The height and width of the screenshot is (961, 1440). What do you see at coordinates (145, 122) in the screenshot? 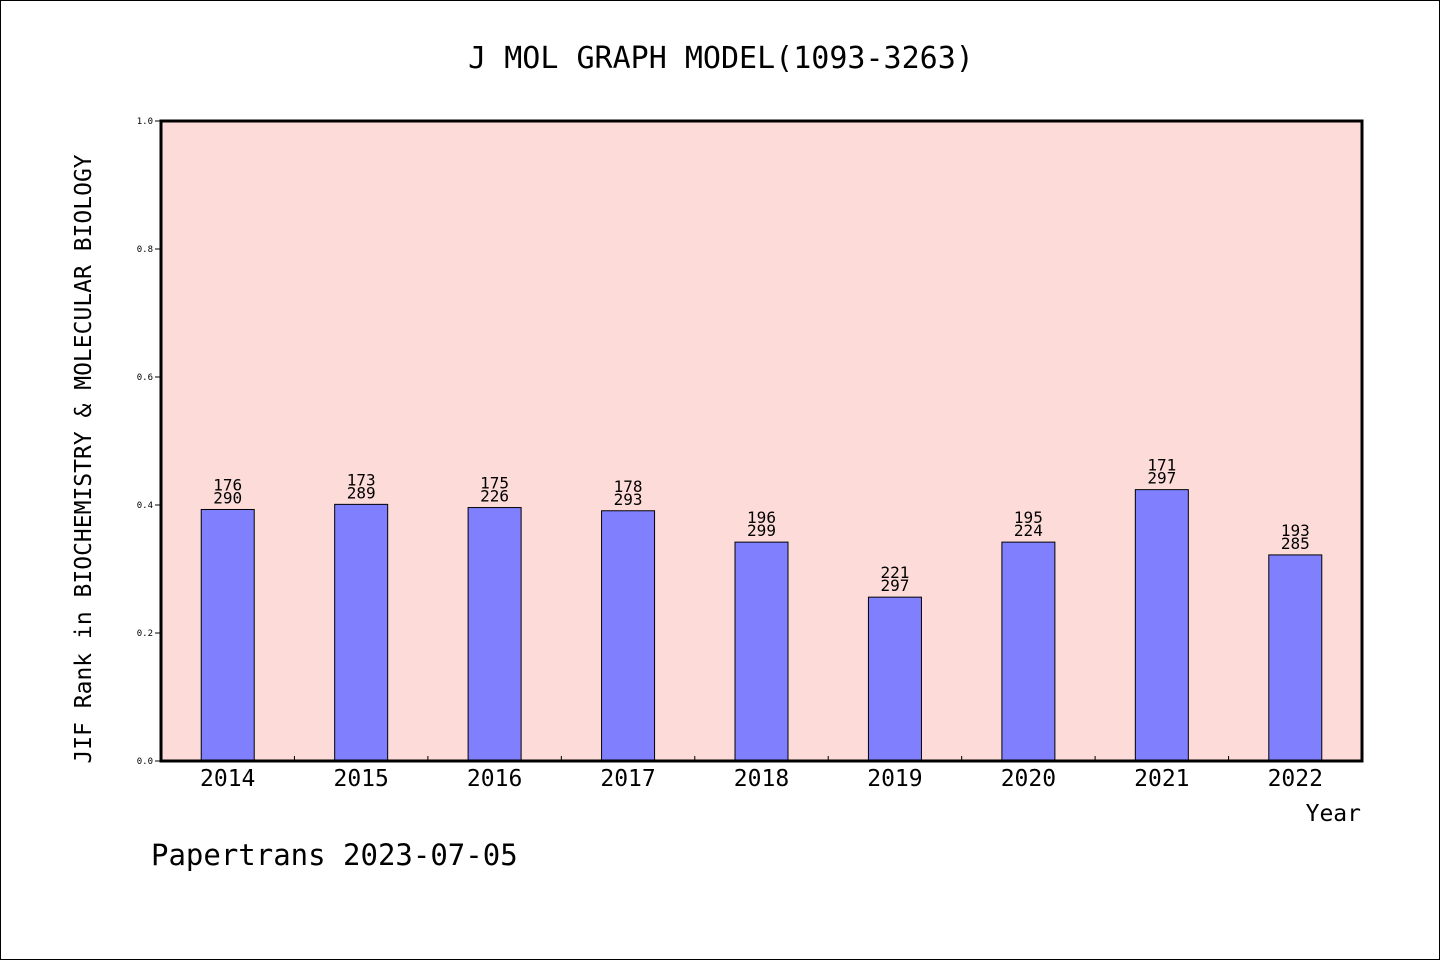
I see `y-tick-label: 1.0` at bounding box center [145, 122].